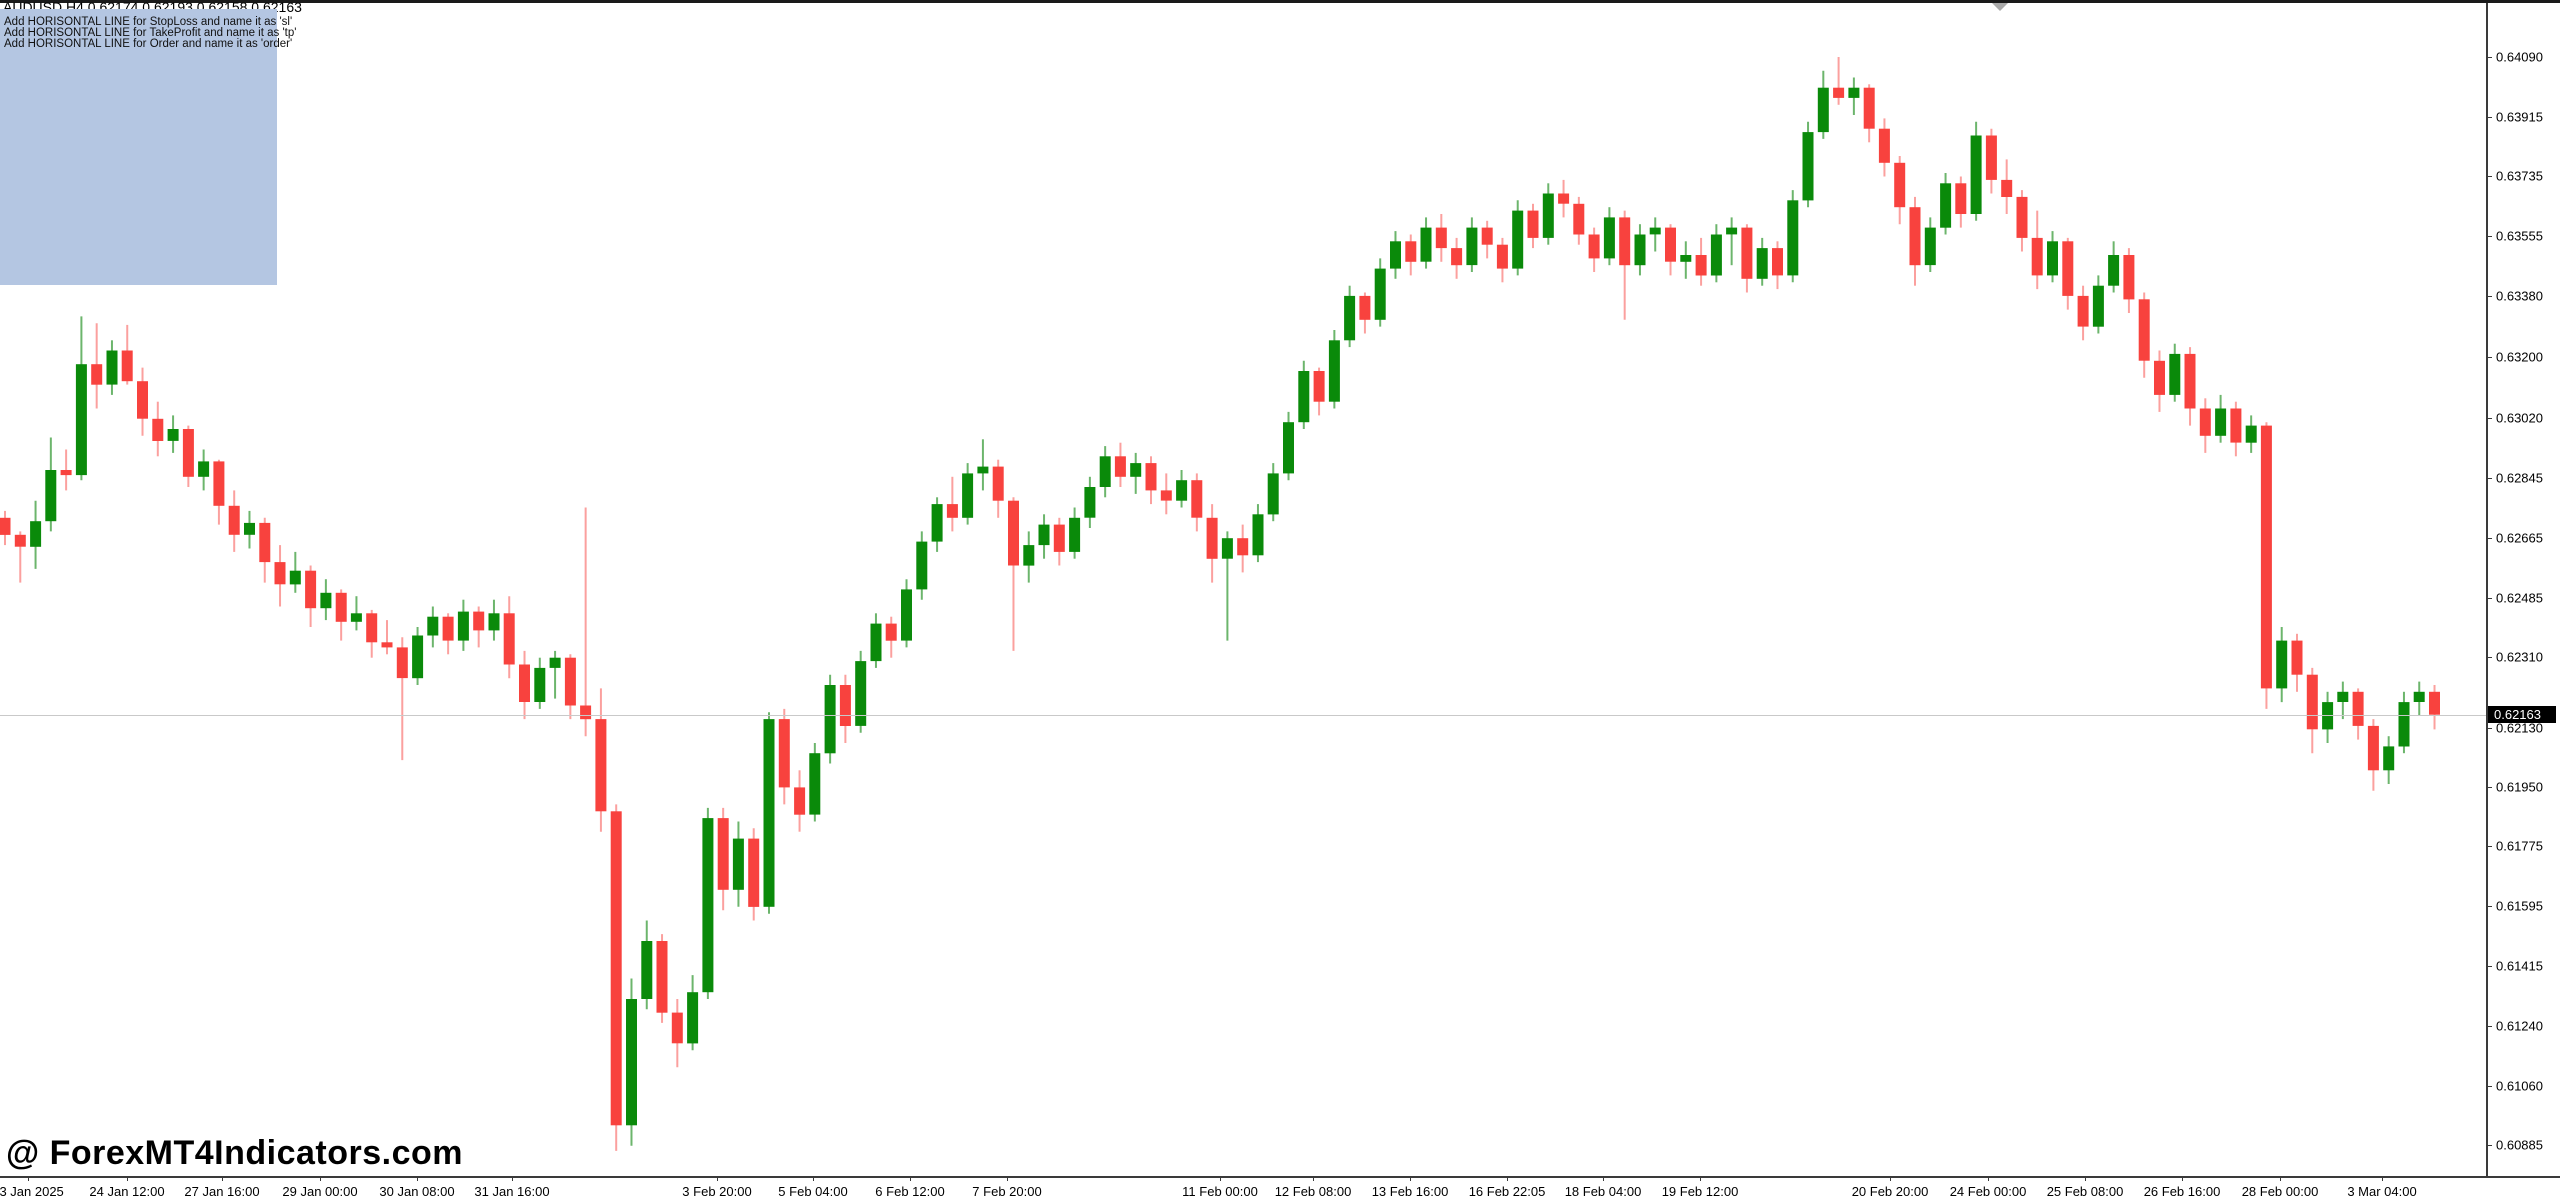 Image resolution: width=2560 pixels, height=1201 pixels. I want to click on price-axis-label: 0.61595, so click(2519, 906).